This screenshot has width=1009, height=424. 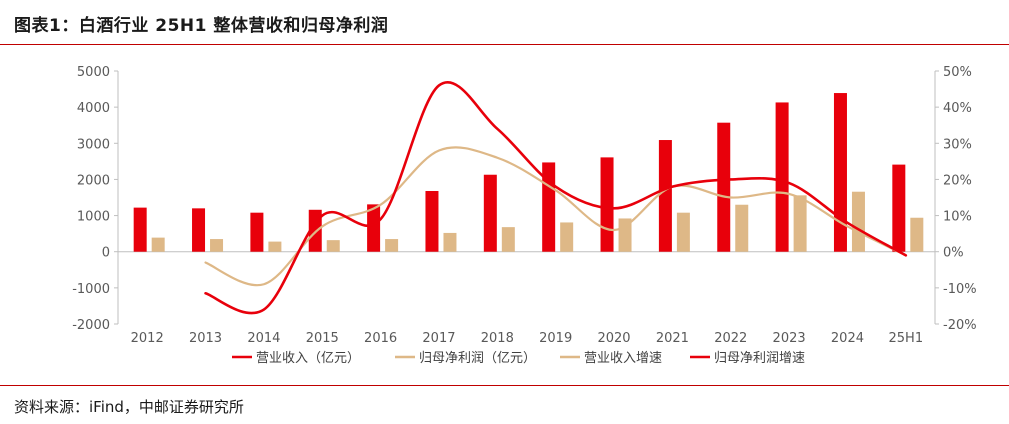 What do you see at coordinates (93, 217) in the screenshot?
I see `y-tick-label-left: 1000` at bounding box center [93, 217].